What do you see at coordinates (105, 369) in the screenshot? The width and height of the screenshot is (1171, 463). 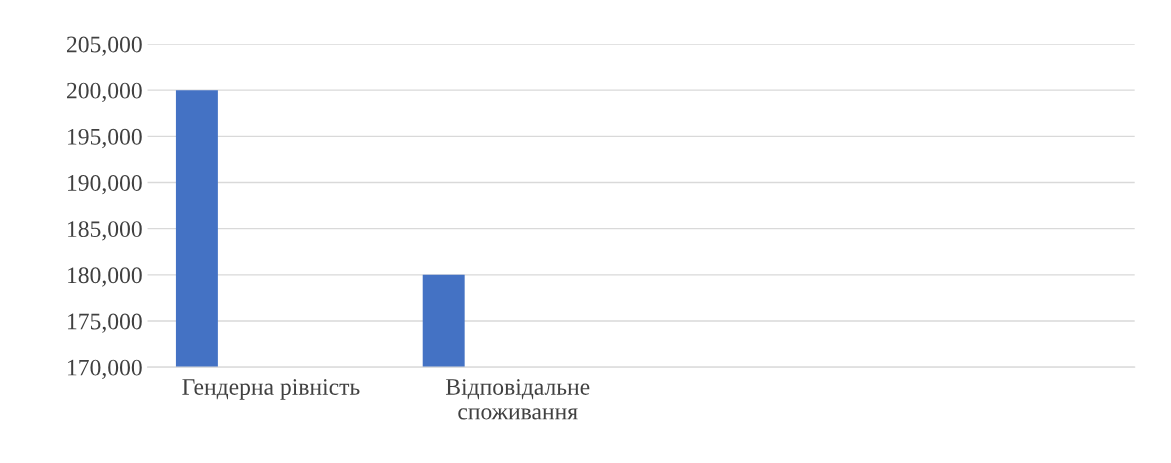 I see `y-tick-label: 170,000` at bounding box center [105, 369].